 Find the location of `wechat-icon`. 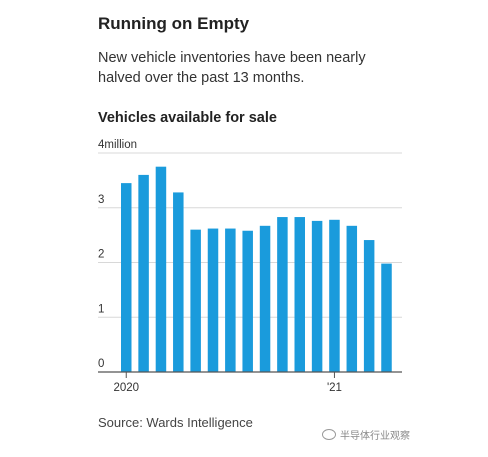

wechat-icon is located at coordinates (329, 434).